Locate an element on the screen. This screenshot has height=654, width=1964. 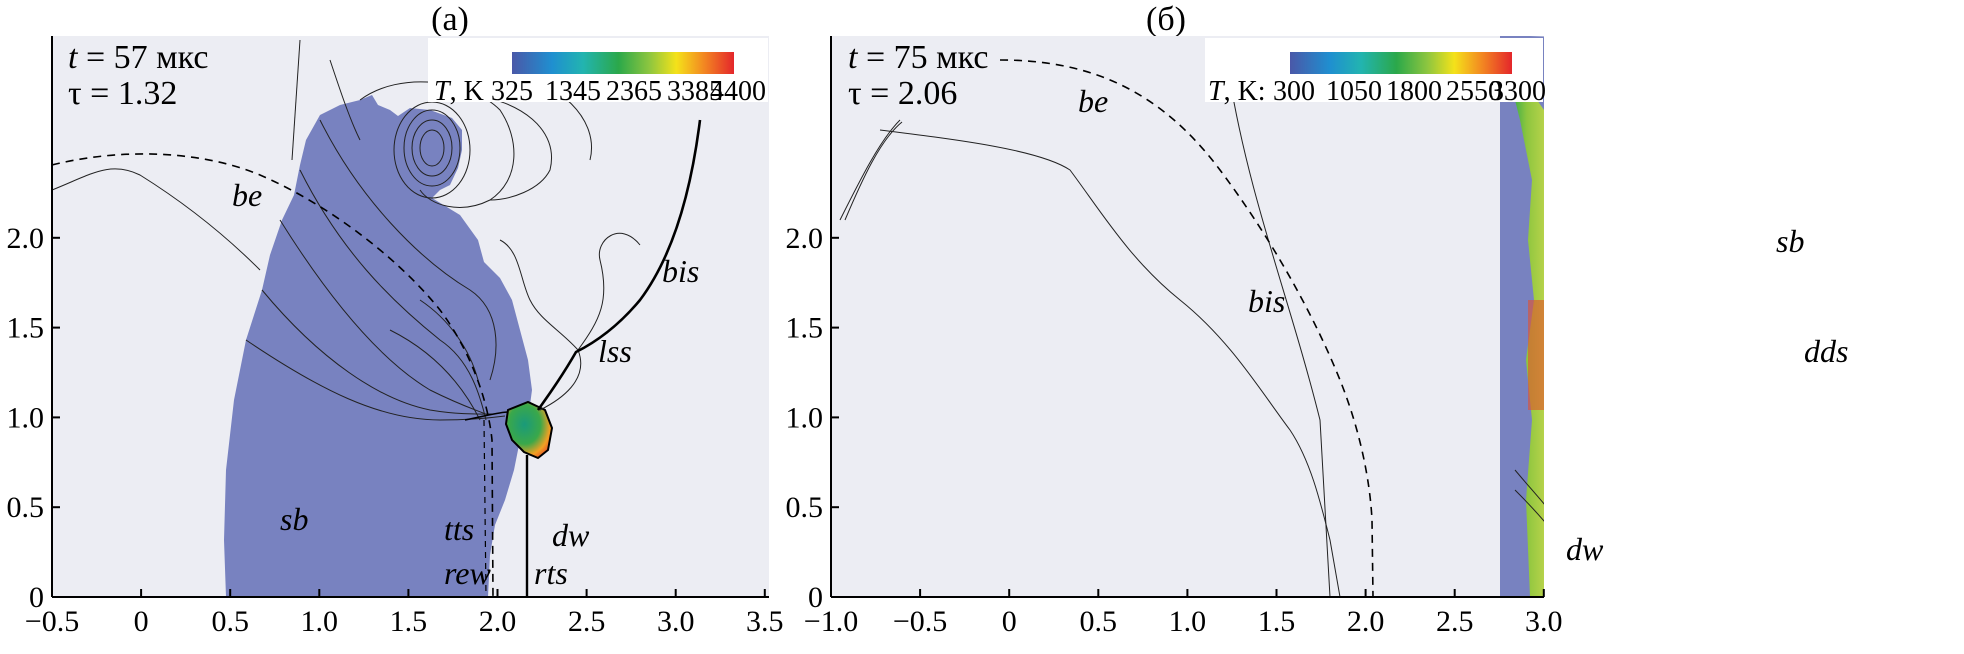
panel-b-x-tick-label: −0.5 is located at coordinates (920, 621).